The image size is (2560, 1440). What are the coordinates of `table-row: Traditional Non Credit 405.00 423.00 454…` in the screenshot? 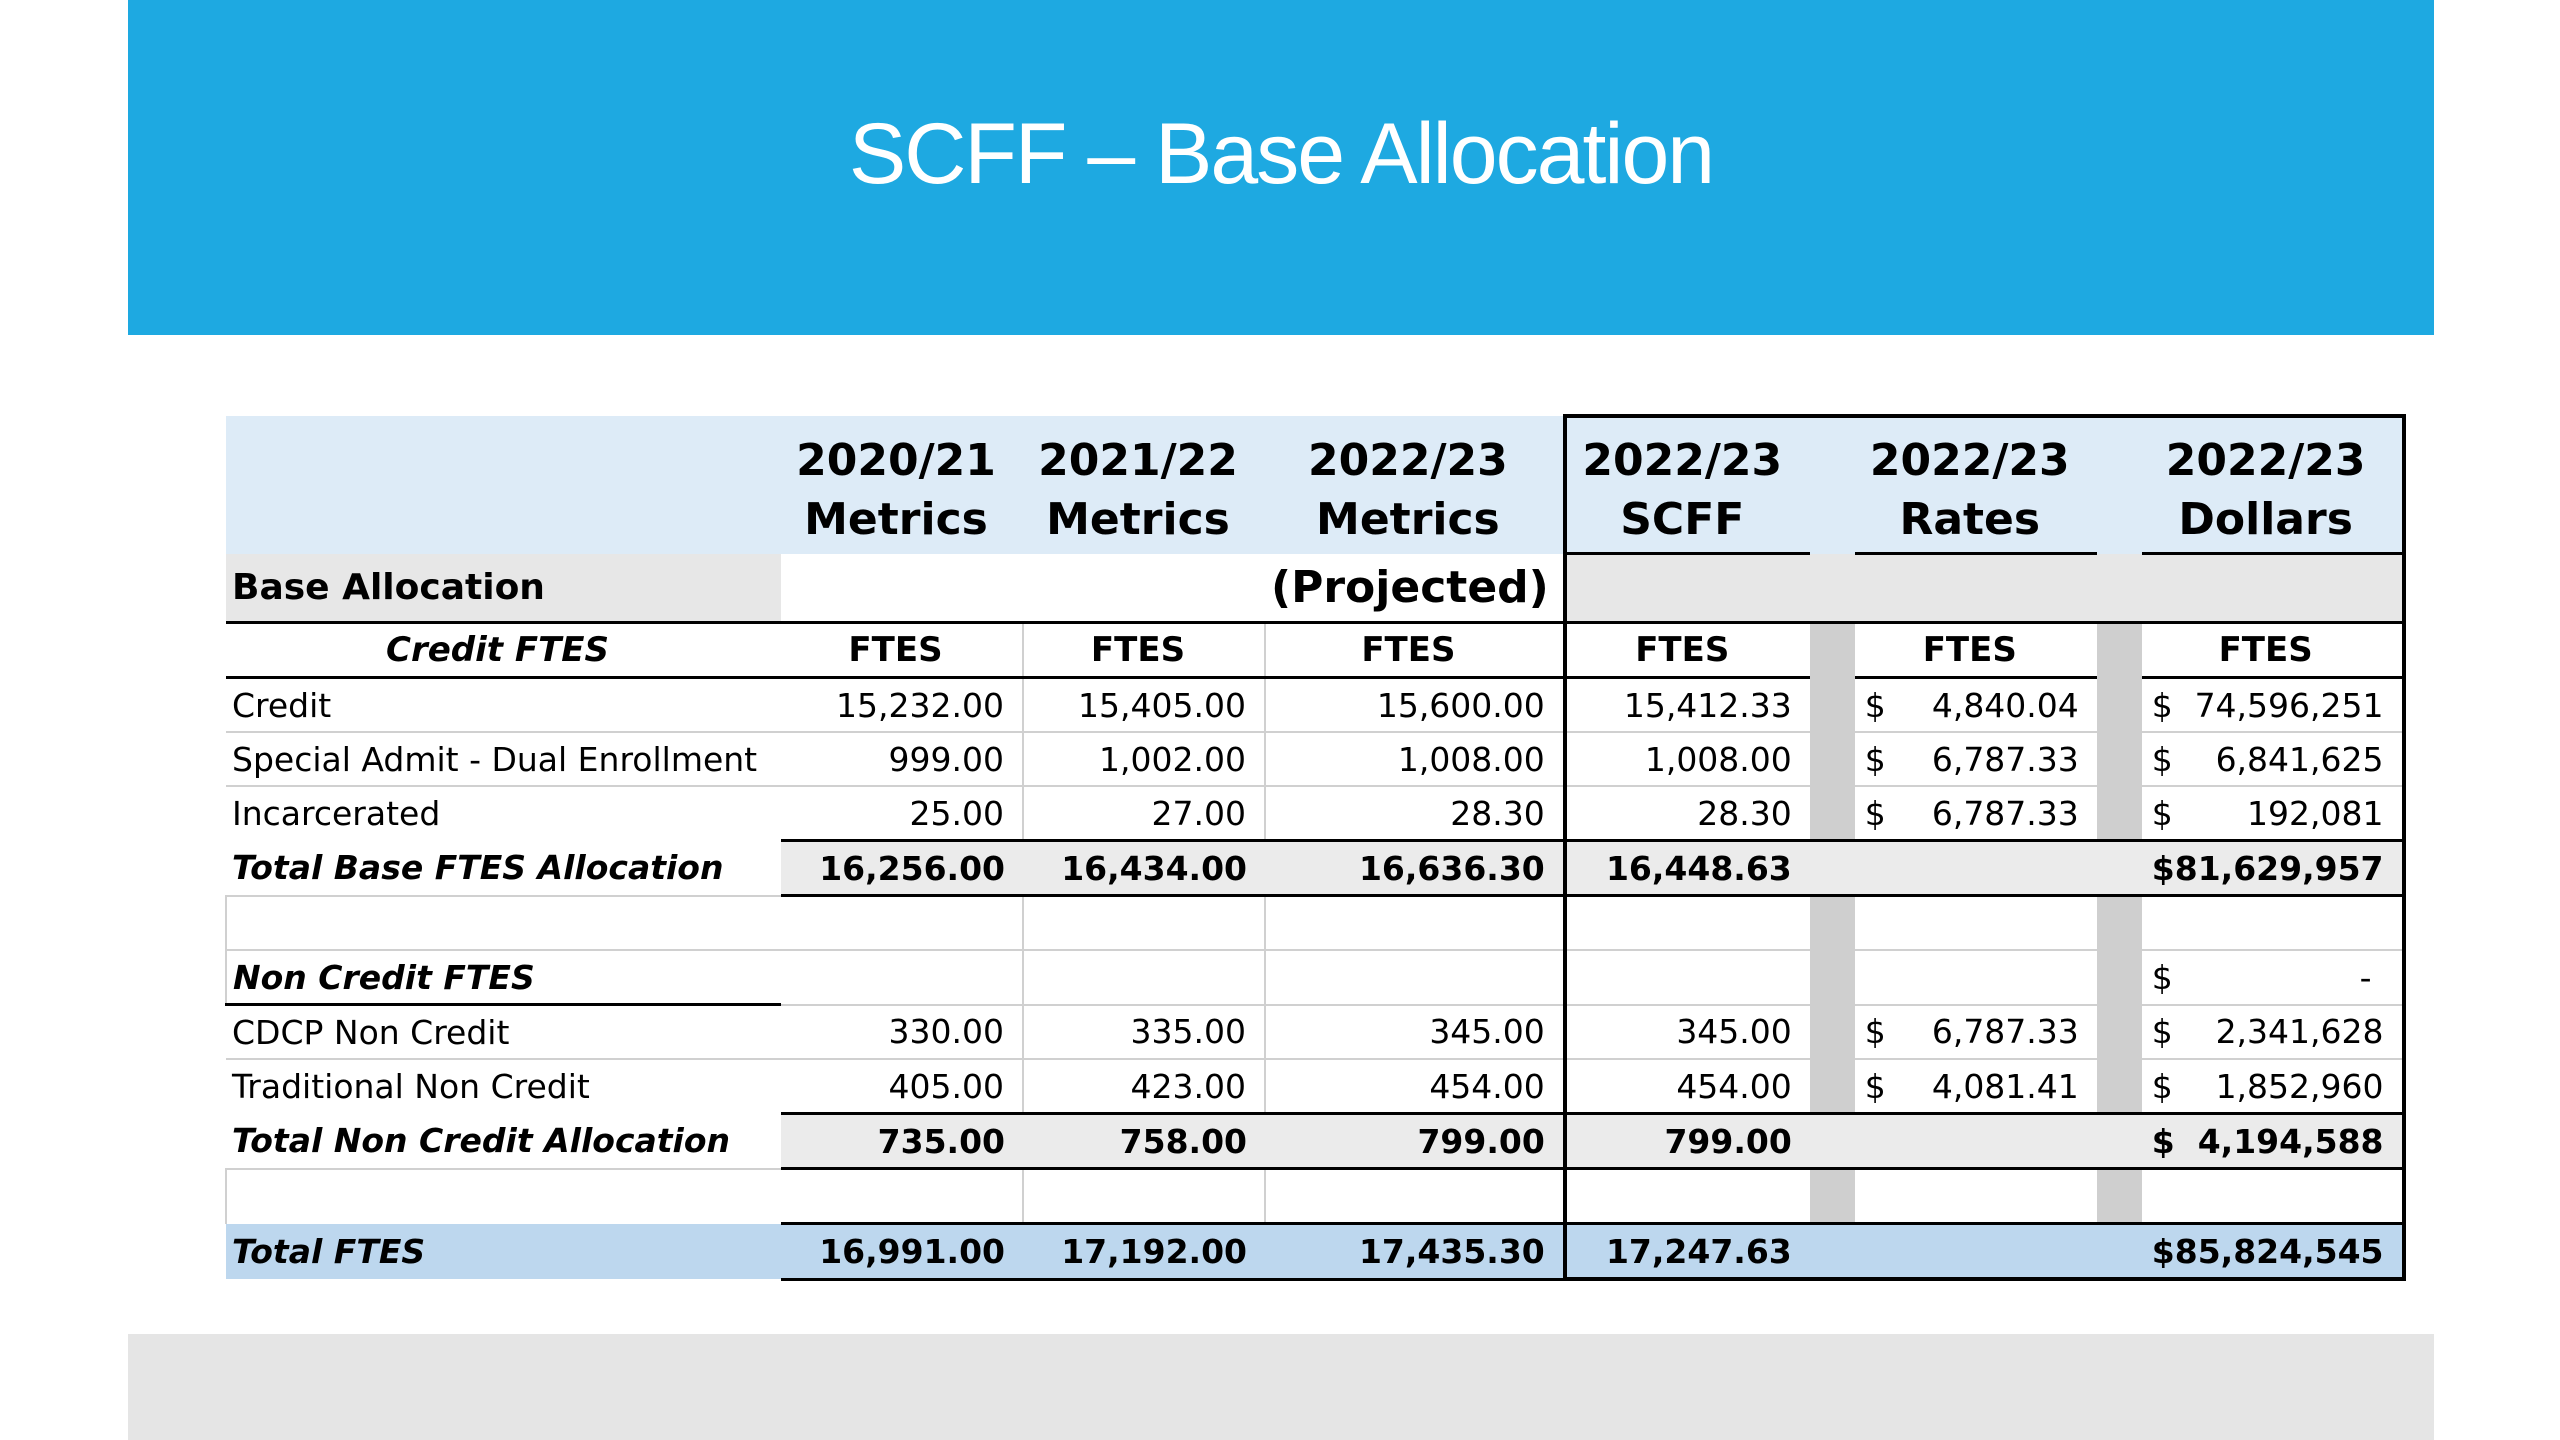 It's located at (1316, 1086).